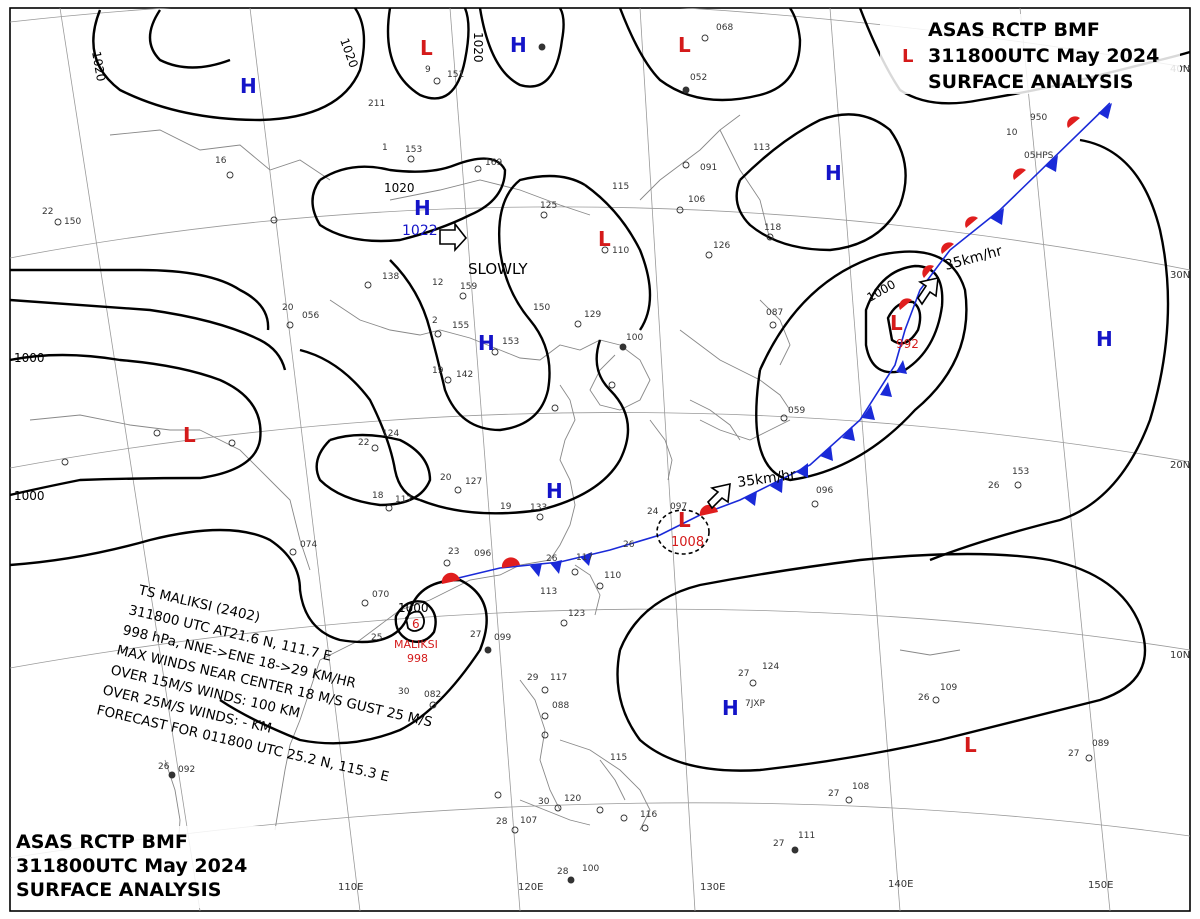  What do you see at coordinates (376, 104) in the screenshot?
I see `svg-text: 211` at bounding box center [376, 104].